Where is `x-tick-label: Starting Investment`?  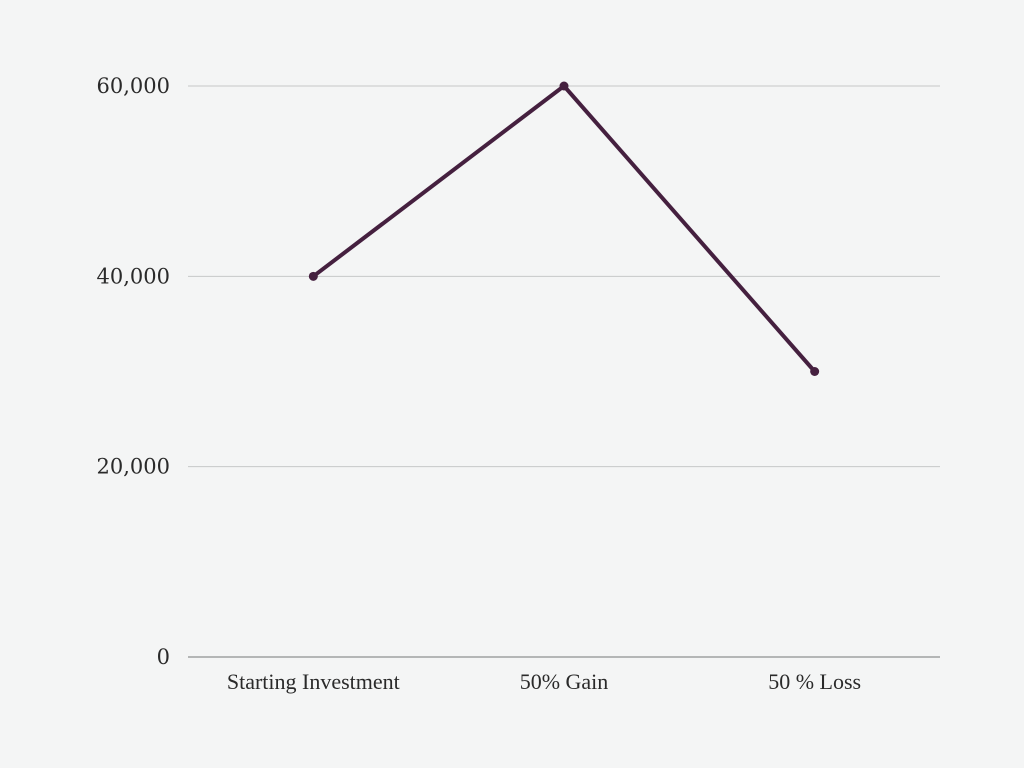
x-tick-label: Starting Investment is located at coordinates (313, 681).